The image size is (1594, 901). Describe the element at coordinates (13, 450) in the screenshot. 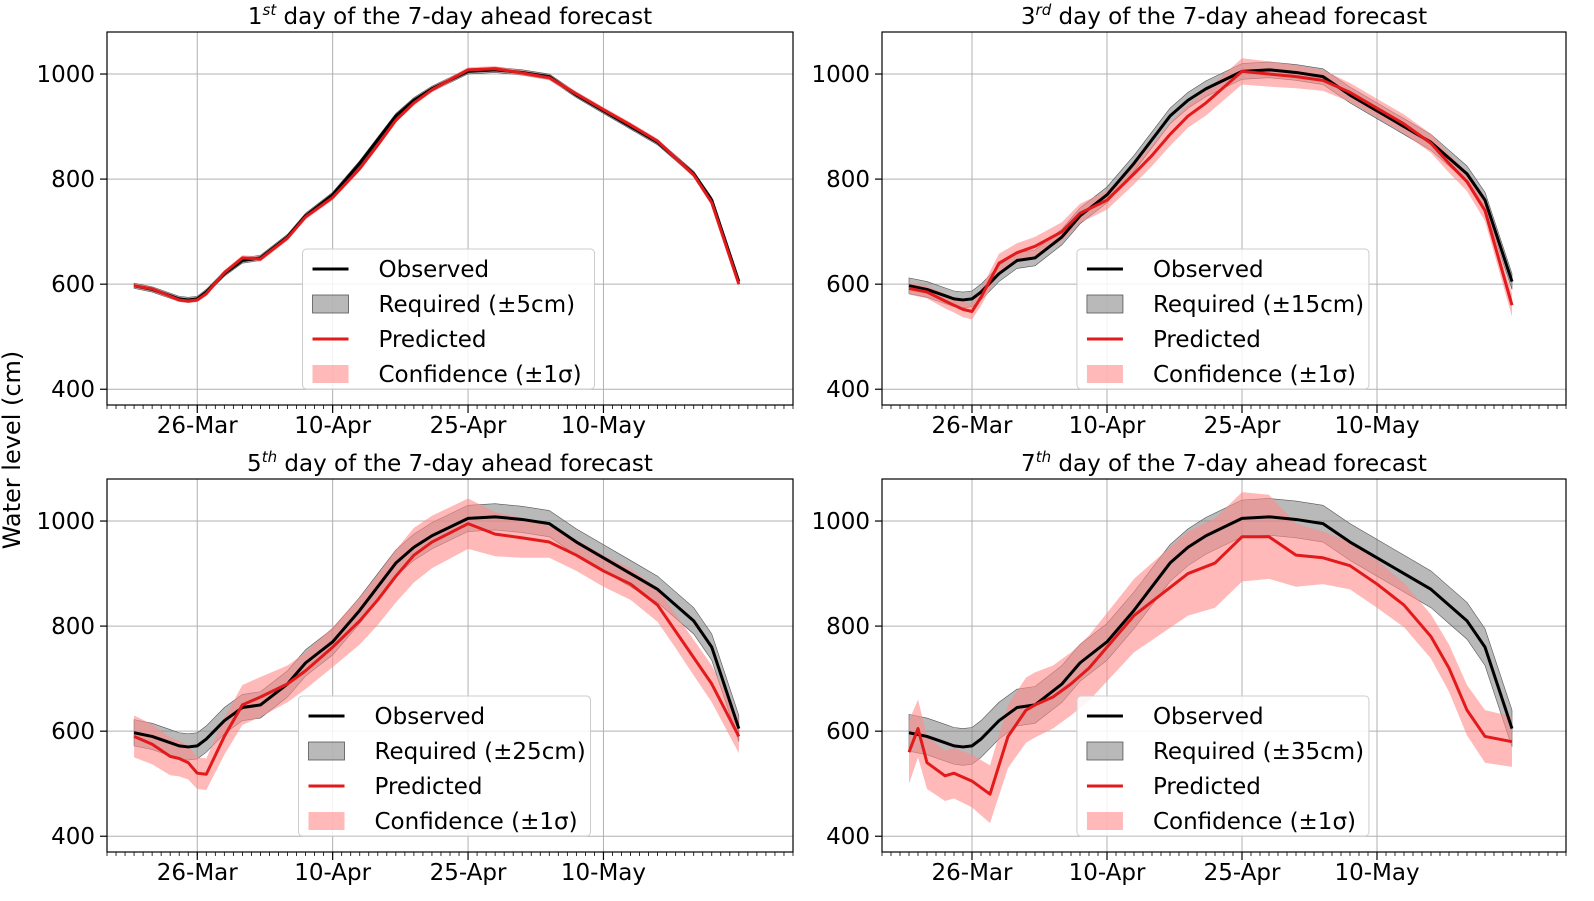

I see `figure-y-axis-label: Water level (cm)` at that location.